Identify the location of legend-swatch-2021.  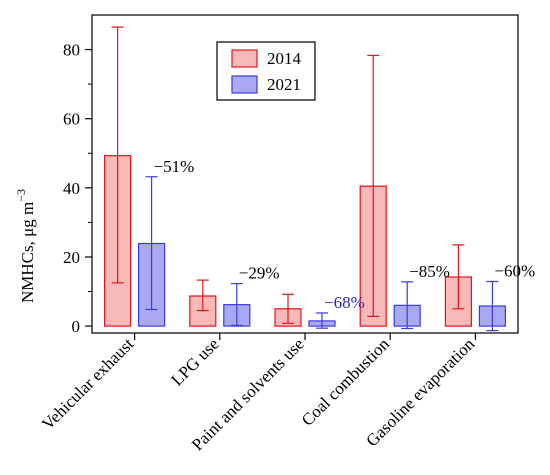
(244, 84).